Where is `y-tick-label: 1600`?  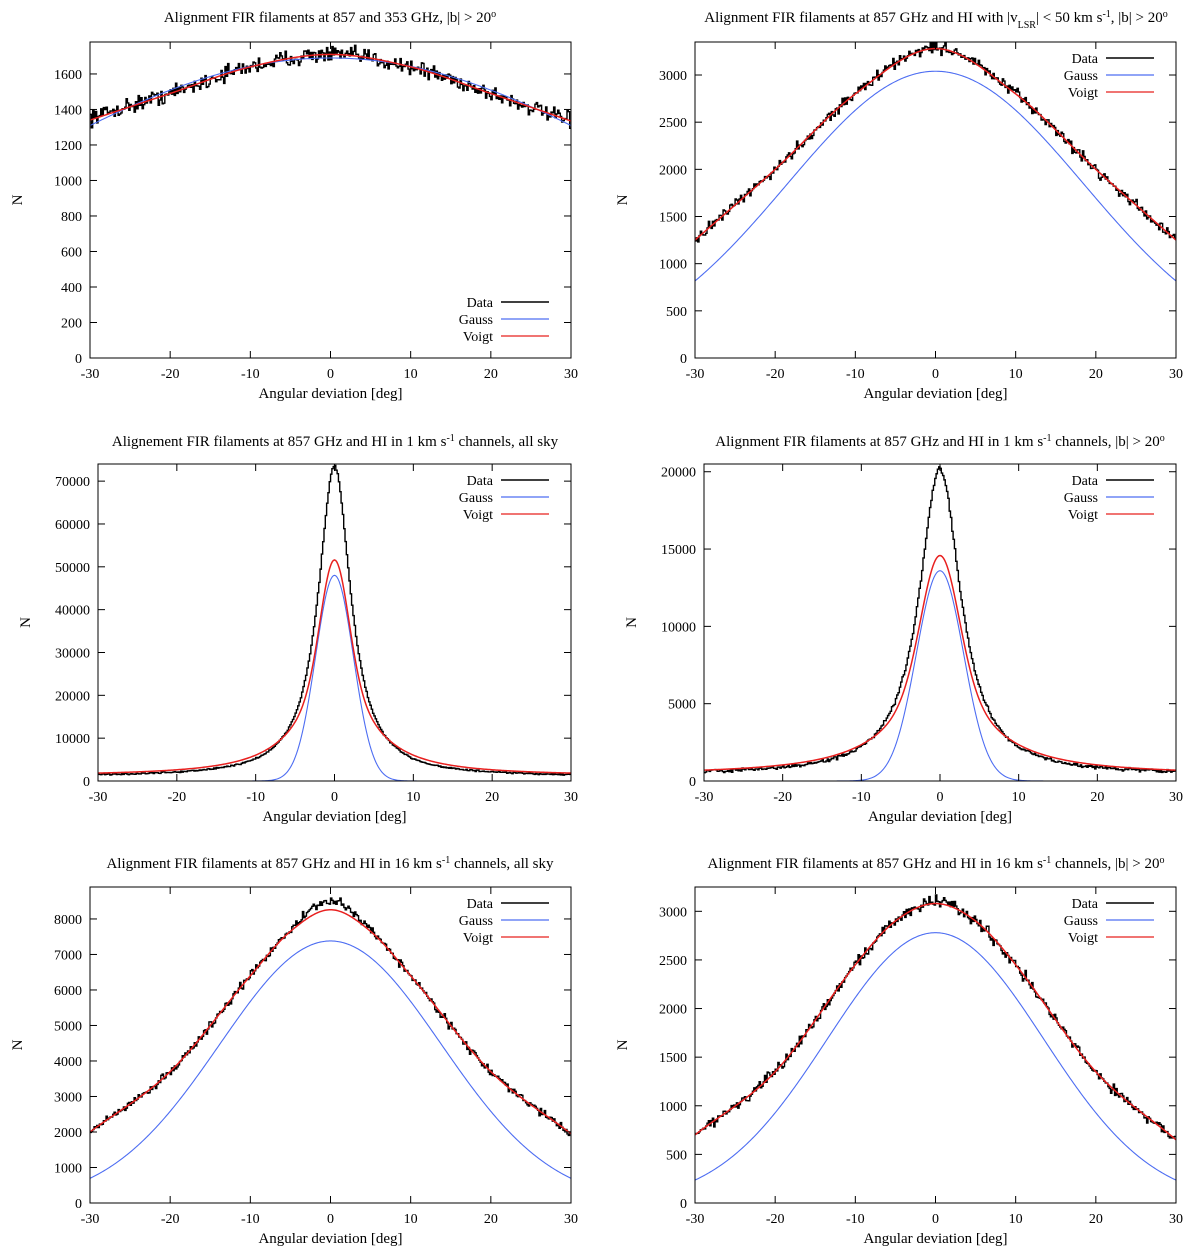 y-tick-label: 1600 is located at coordinates (68, 75).